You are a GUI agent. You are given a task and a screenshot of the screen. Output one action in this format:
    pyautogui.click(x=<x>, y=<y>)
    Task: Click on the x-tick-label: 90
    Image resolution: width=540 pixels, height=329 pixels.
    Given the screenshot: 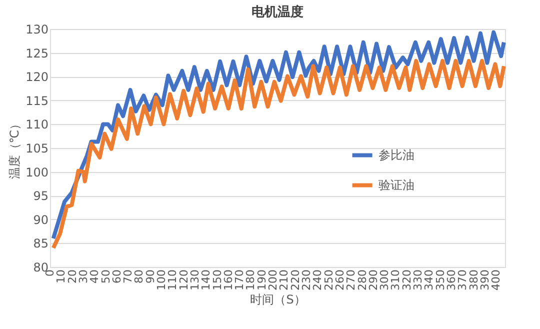 What is the action you would take?
    pyautogui.click(x=150, y=277)
    